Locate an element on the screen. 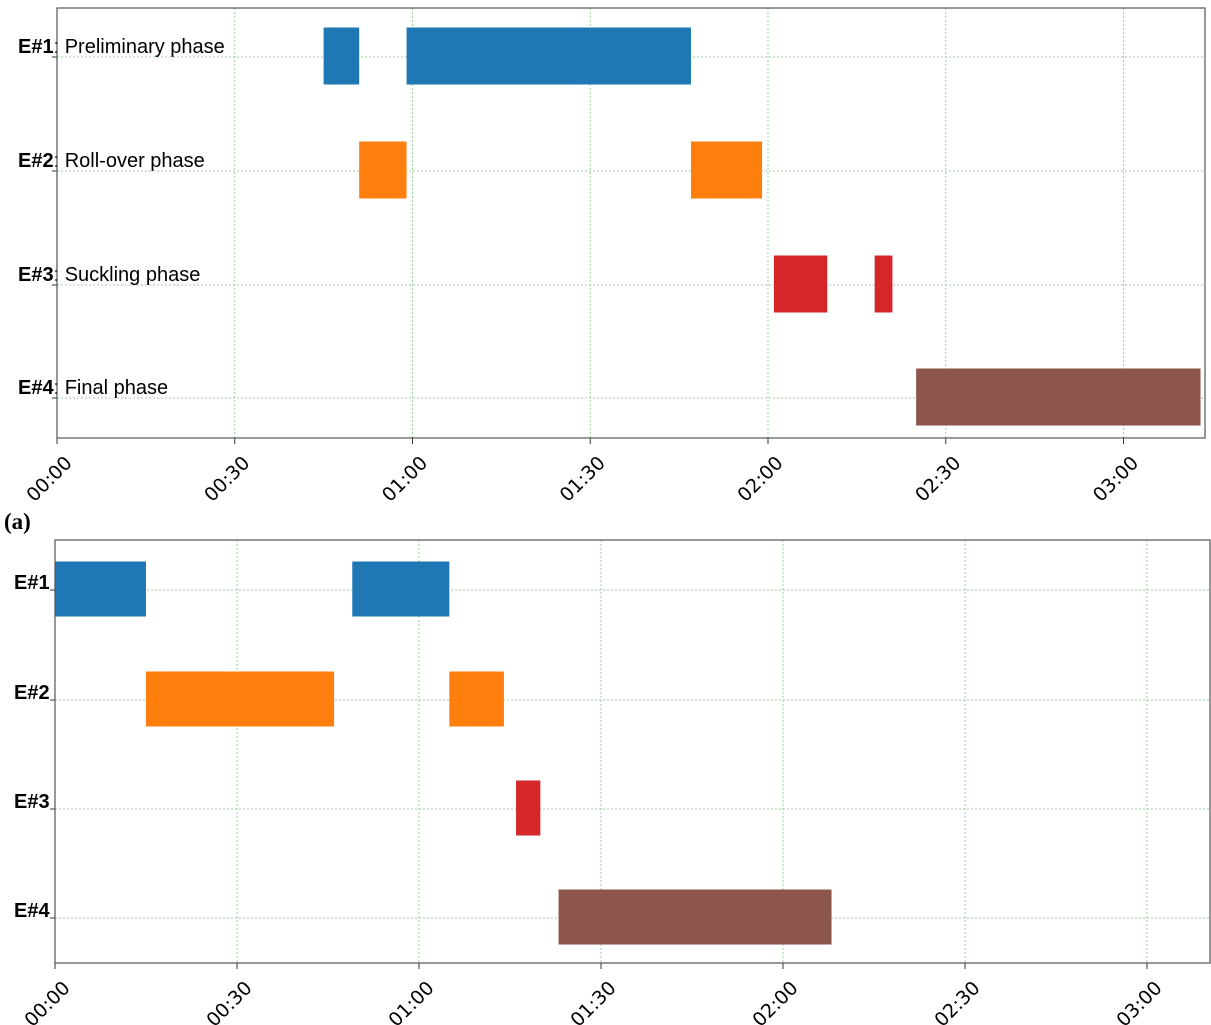 The height and width of the screenshot is (1025, 1211). row-label: E#4 is located at coordinates (32, 911).